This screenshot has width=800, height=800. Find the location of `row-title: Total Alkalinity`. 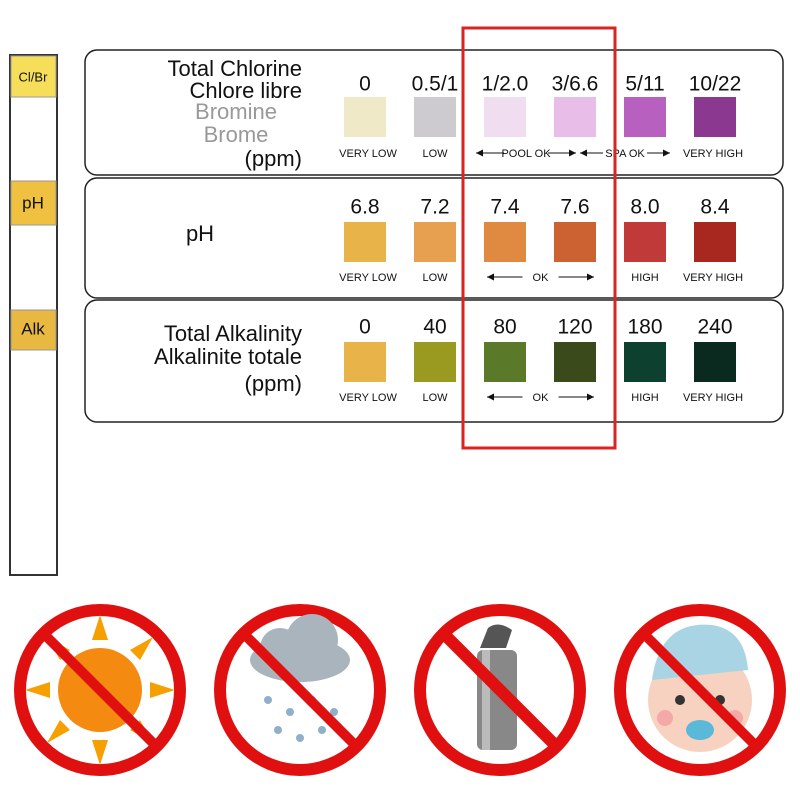

row-title: Total Alkalinity is located at coordinates (233, 333).